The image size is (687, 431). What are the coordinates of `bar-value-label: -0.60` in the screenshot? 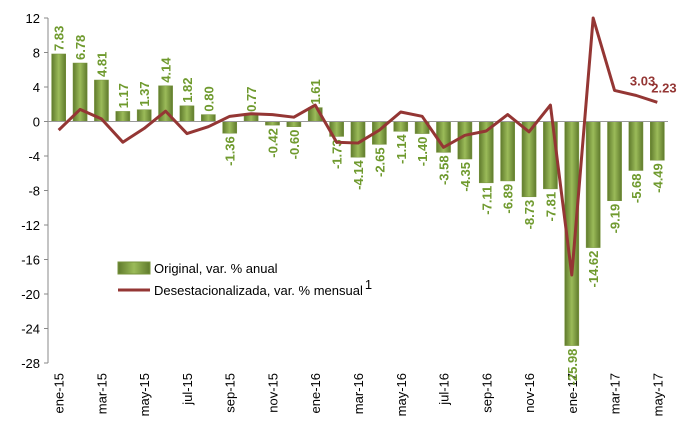 It's located at (294, 145).